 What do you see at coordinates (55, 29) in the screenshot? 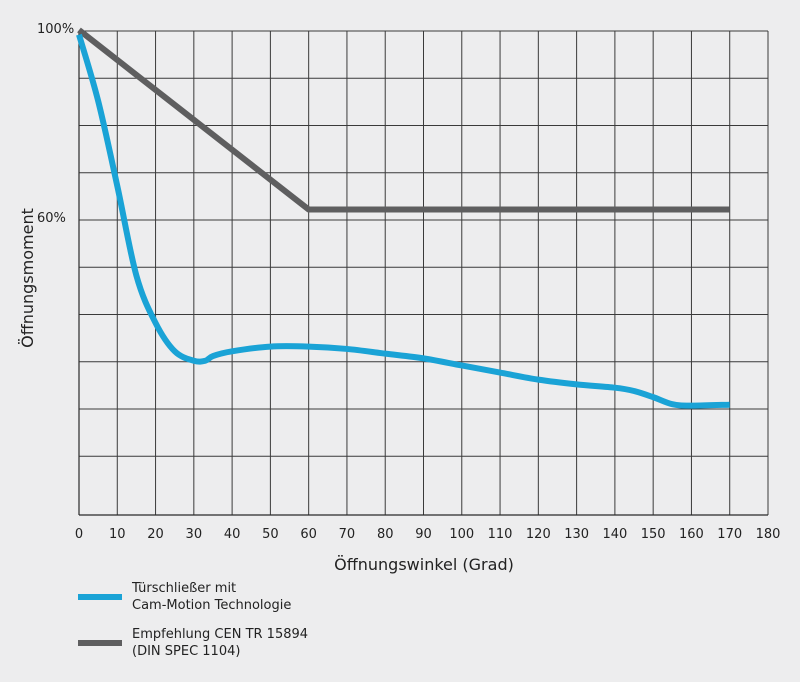
I see `y-tick-label: 100%` at bounding box center [55, 29].